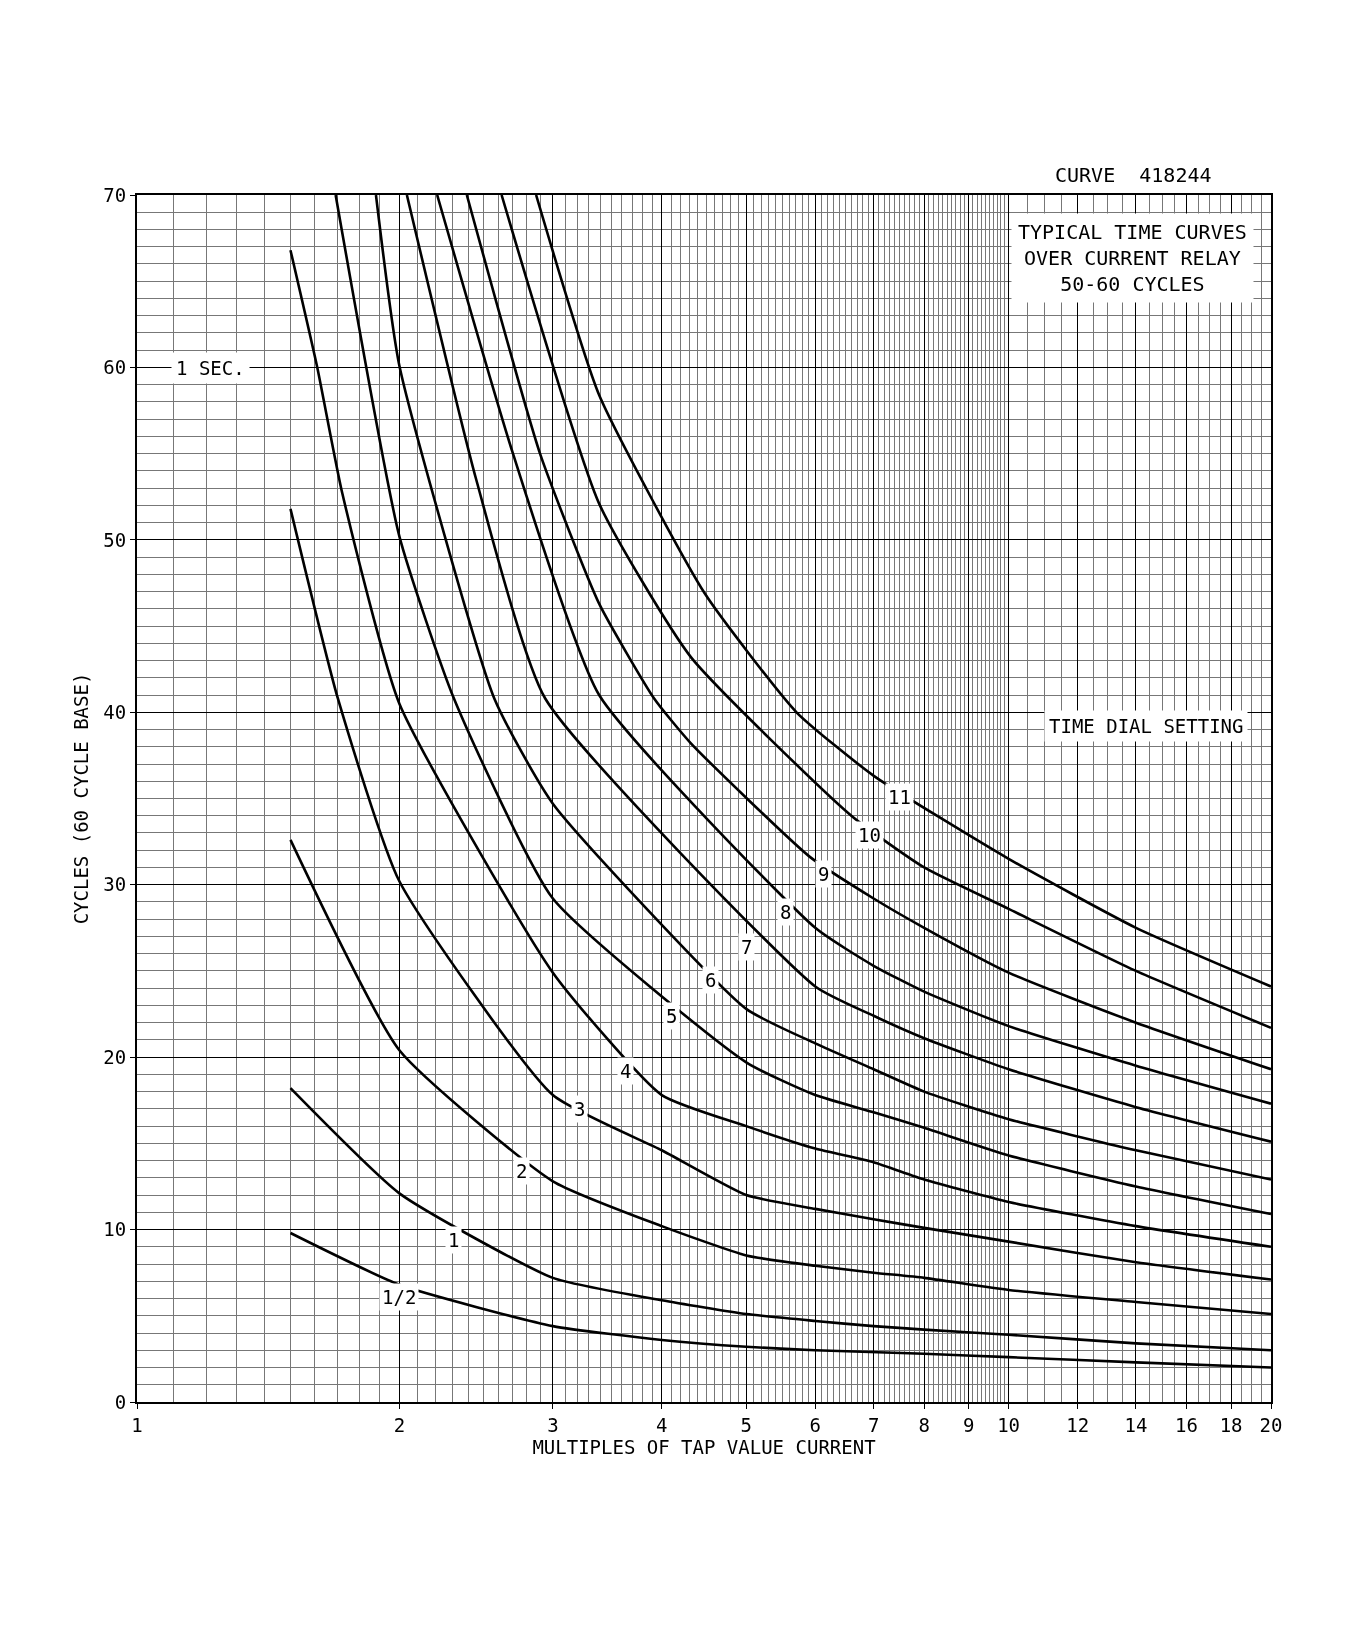  What do you see at coordinates (711, 980) in the screenshot?
I see `annotation: 6` at bounding box center [711, 980].